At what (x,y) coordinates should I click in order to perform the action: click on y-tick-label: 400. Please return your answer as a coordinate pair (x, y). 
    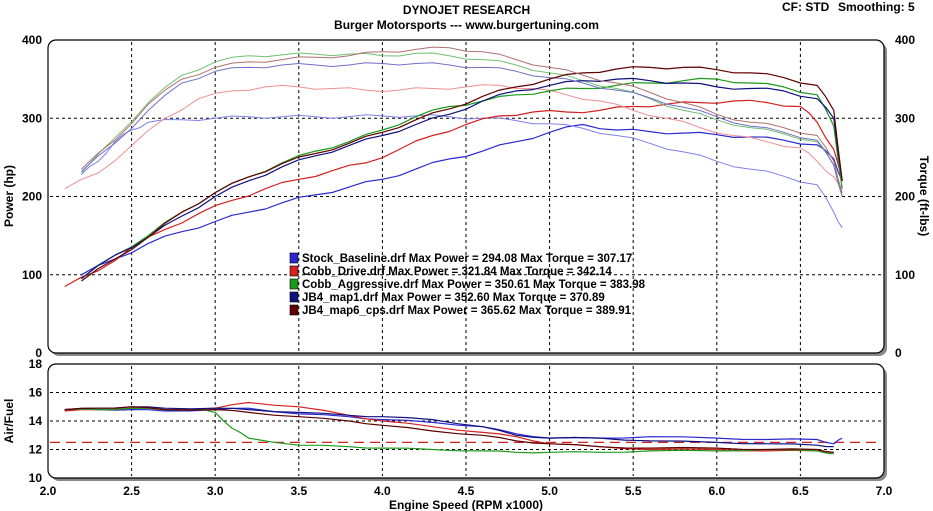
    Looking at the image, I should click on (32, 40).